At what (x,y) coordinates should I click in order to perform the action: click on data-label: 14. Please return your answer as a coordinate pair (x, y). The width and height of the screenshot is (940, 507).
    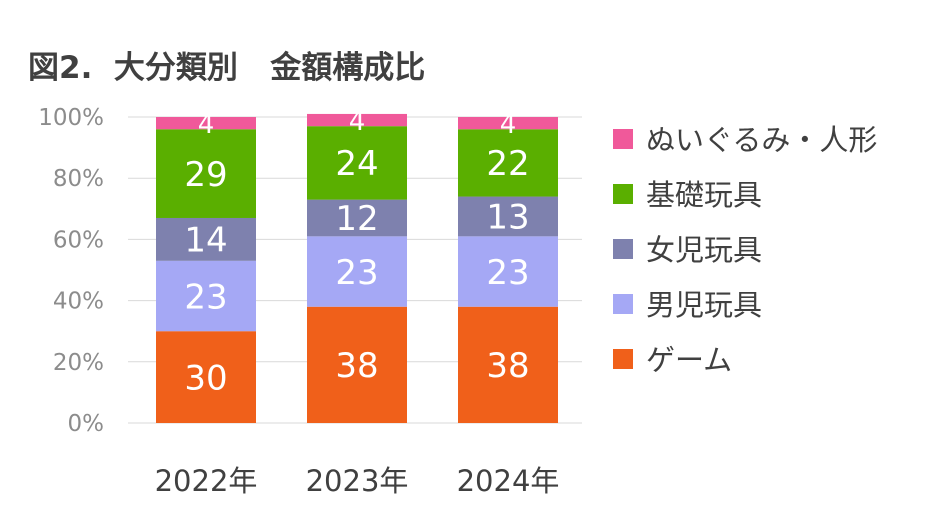
    Looking at the image, I should click on (205, 241).